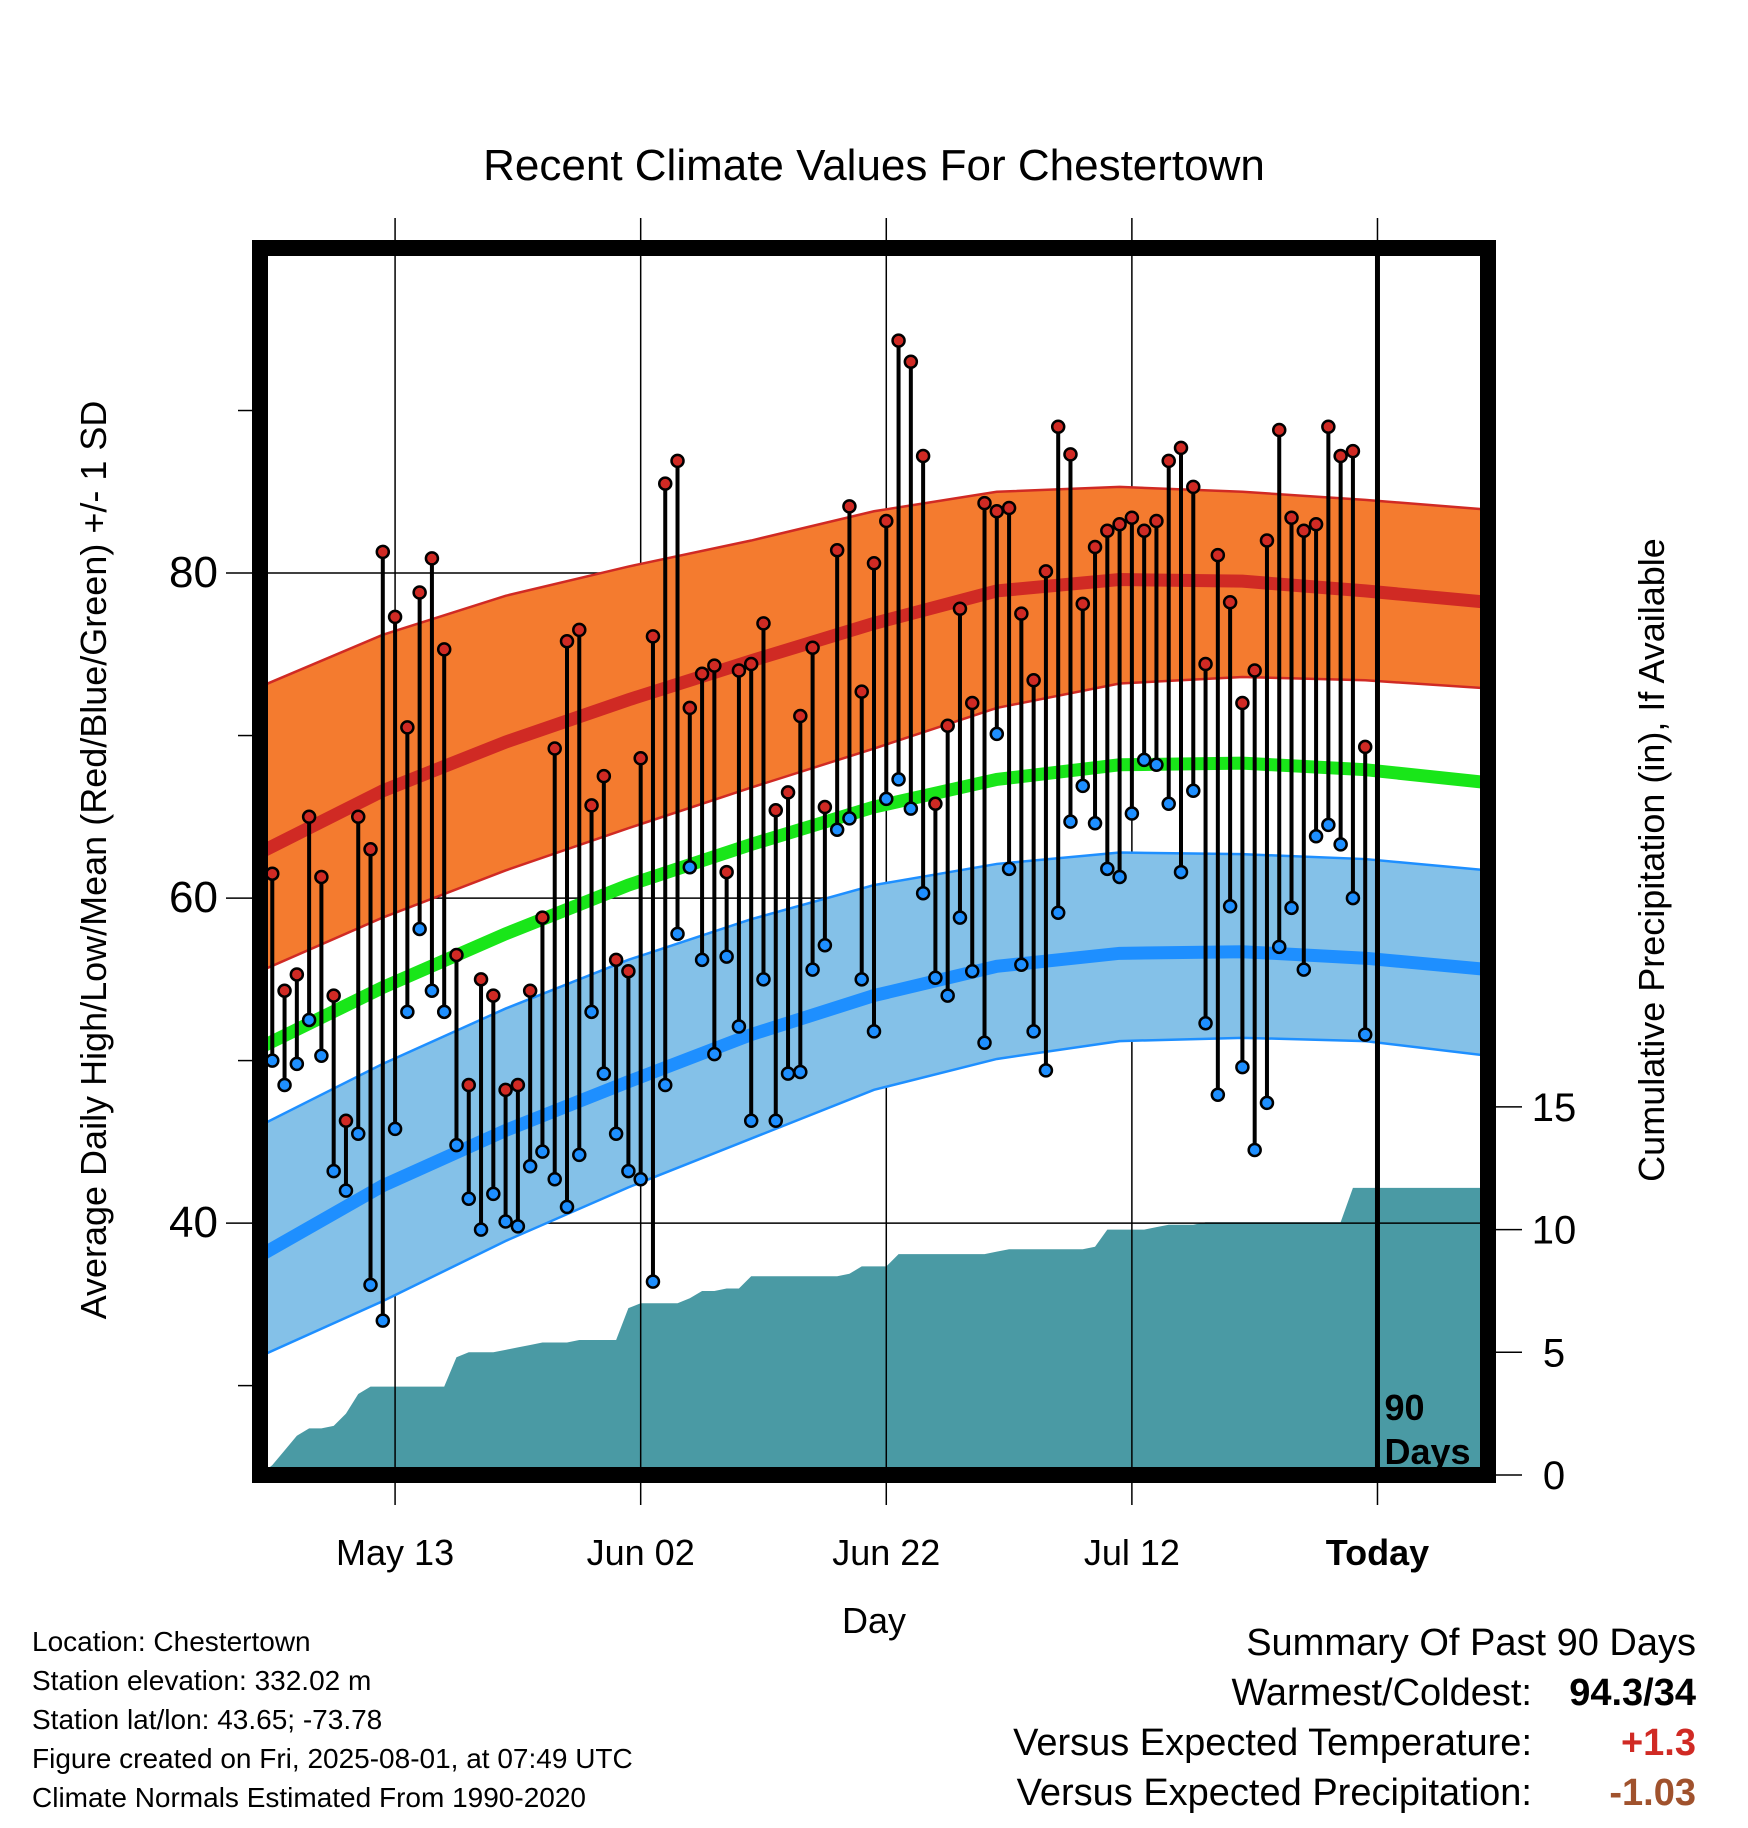  What do you see at coordinates (886, 1552) in the screenshot?
I see `x-tick-label: Jun 22` at bounding box center [886, 1552].